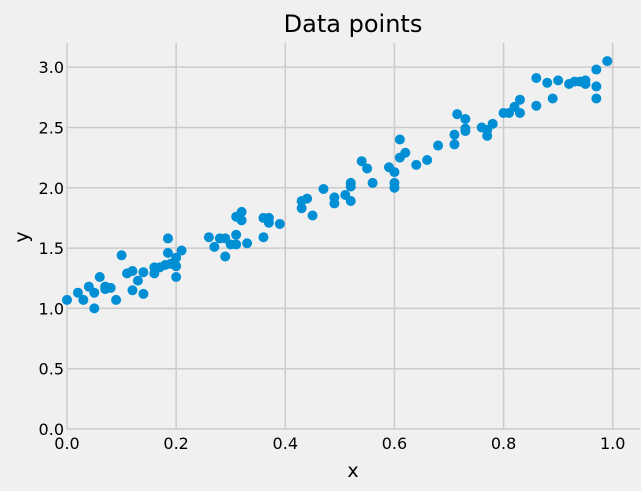 This screenshot has width=641, height=491. I want to click on x-tick-label: 0.4, so click(285, 443).